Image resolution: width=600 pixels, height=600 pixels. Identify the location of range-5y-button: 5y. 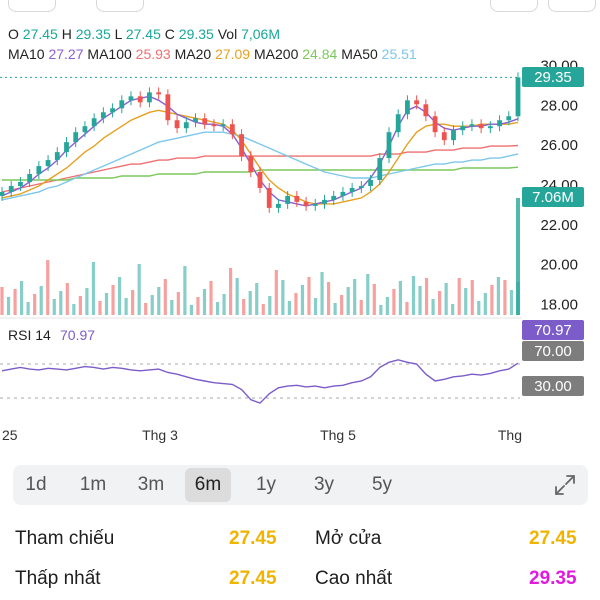
(382, 484).